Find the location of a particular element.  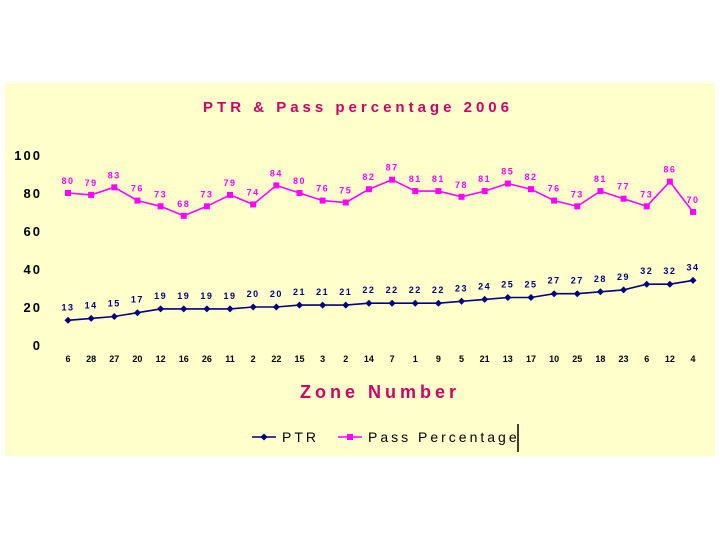

legend-label: Pass Percentage is located at coordinates (444, 437).